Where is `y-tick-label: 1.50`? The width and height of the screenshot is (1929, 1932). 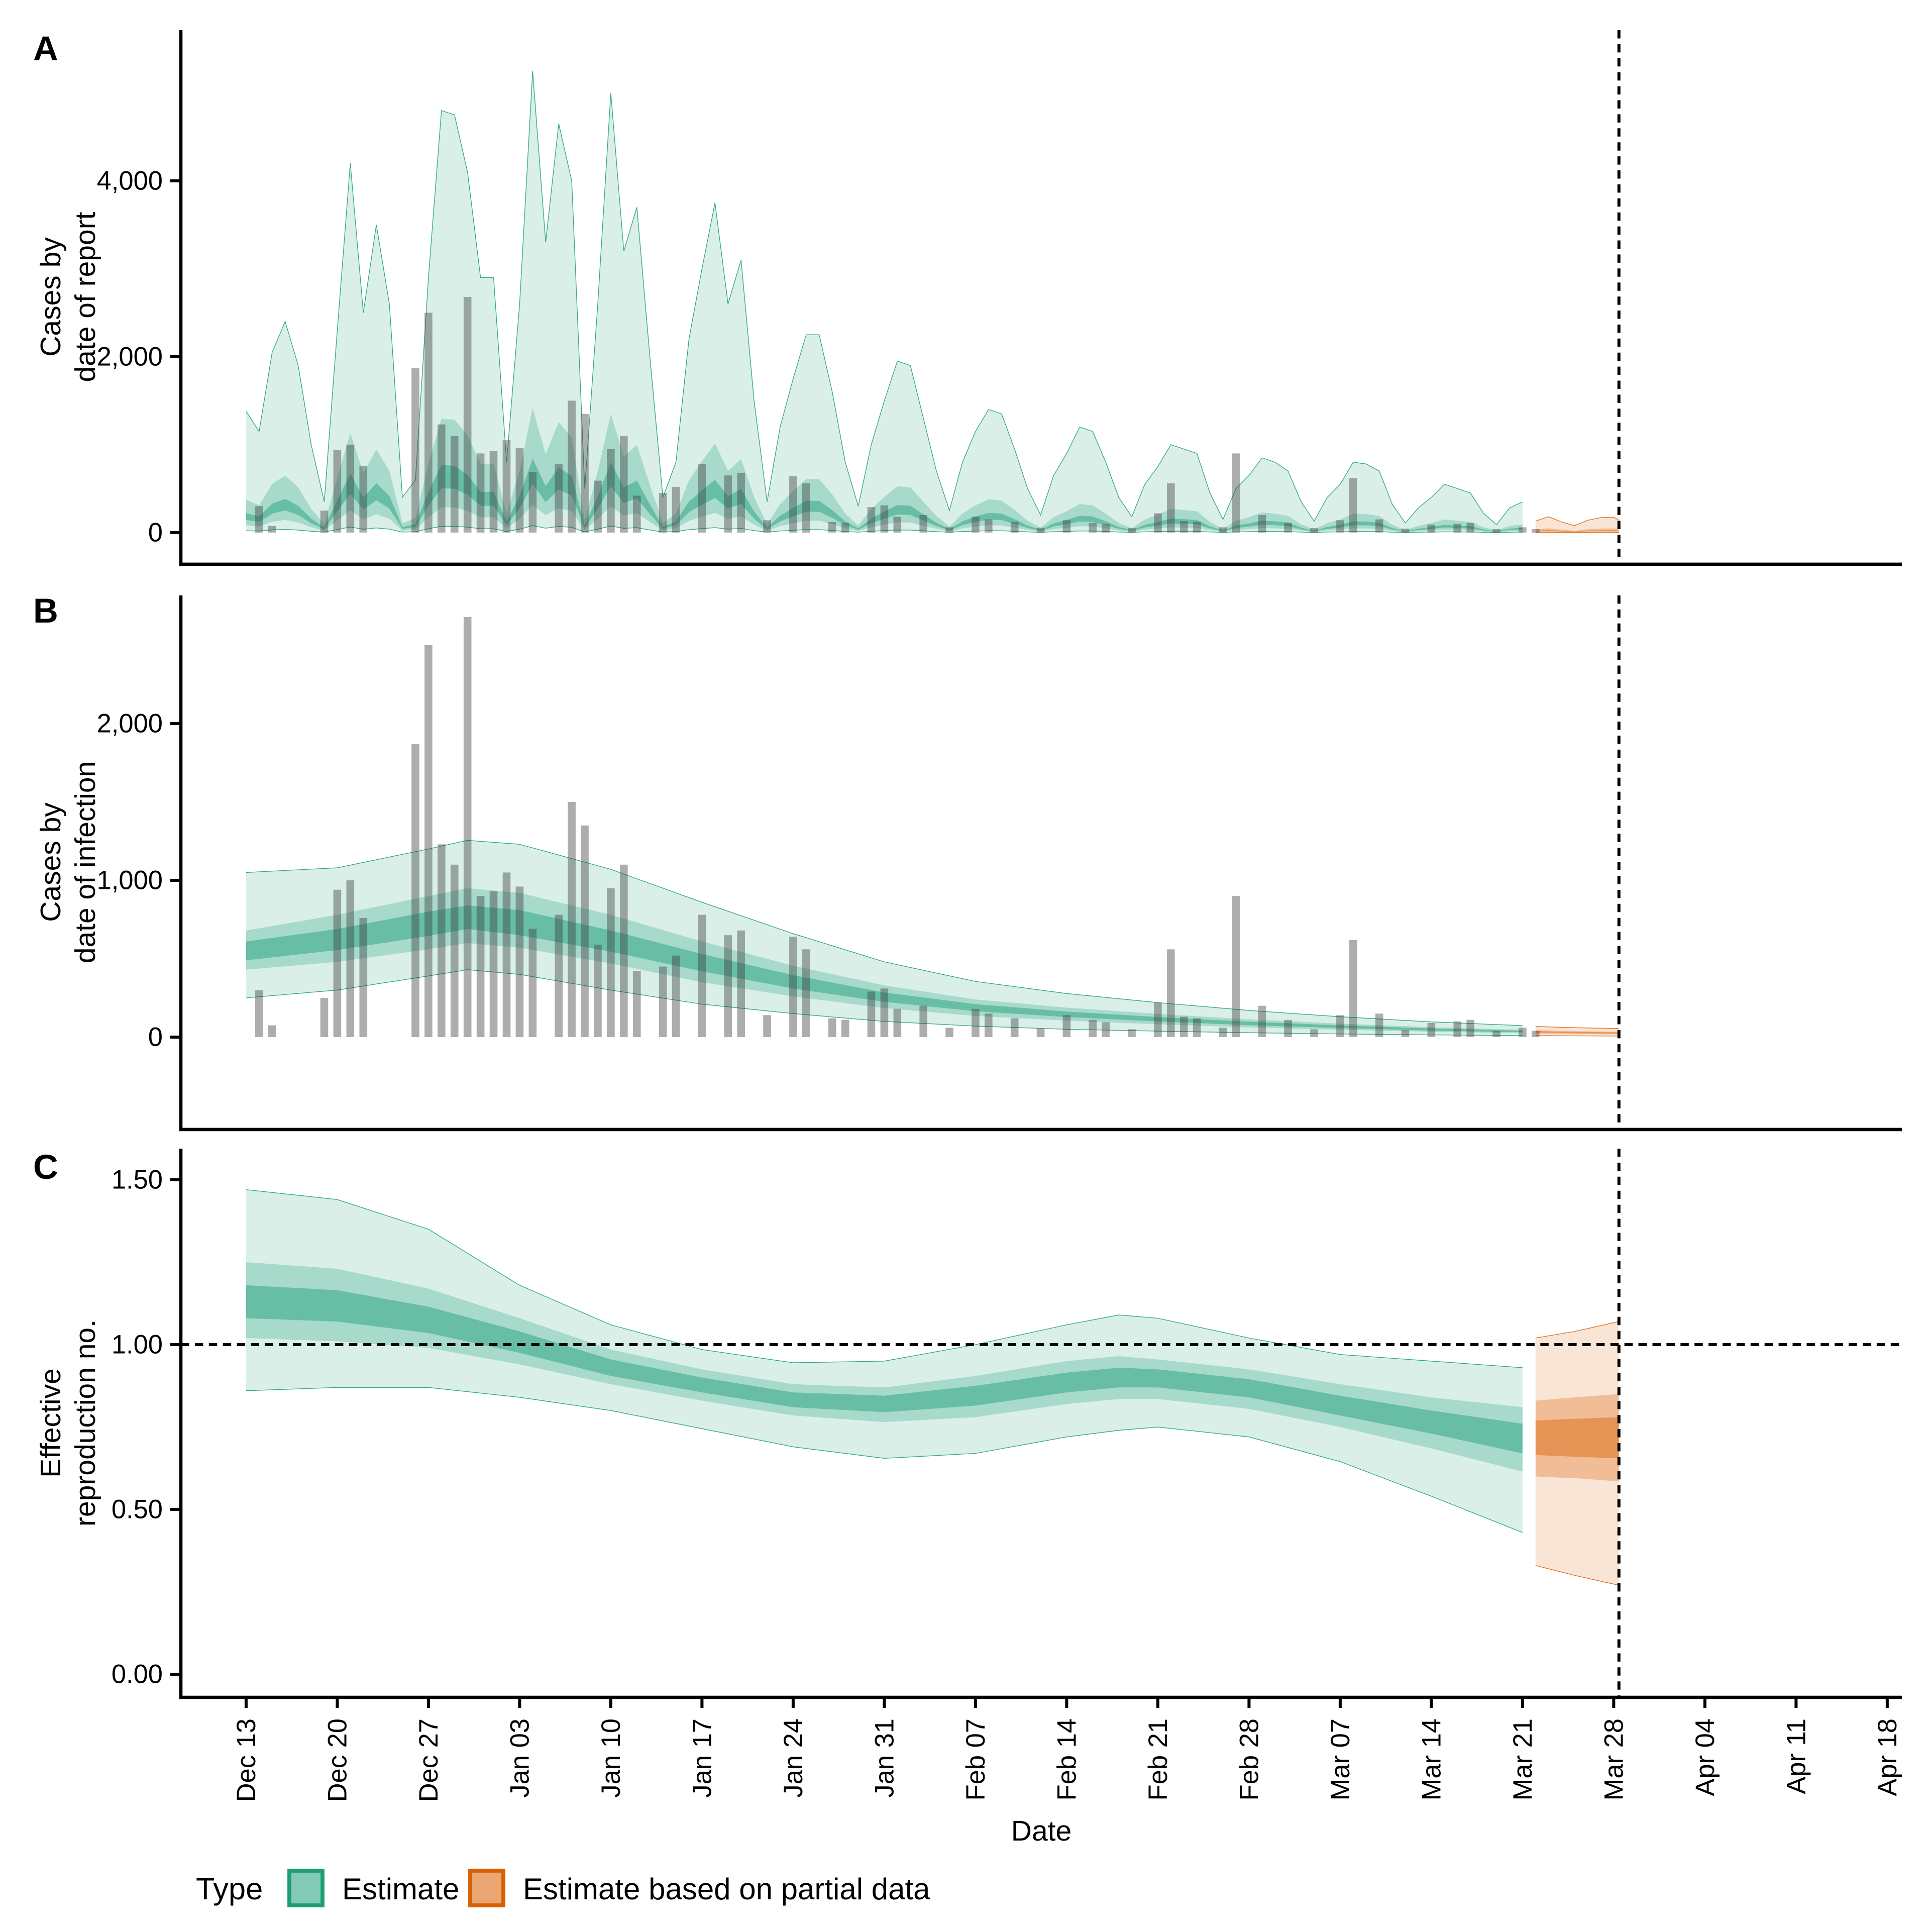
y-tick-label: 1.50 is located at coordinates (137, 1179).